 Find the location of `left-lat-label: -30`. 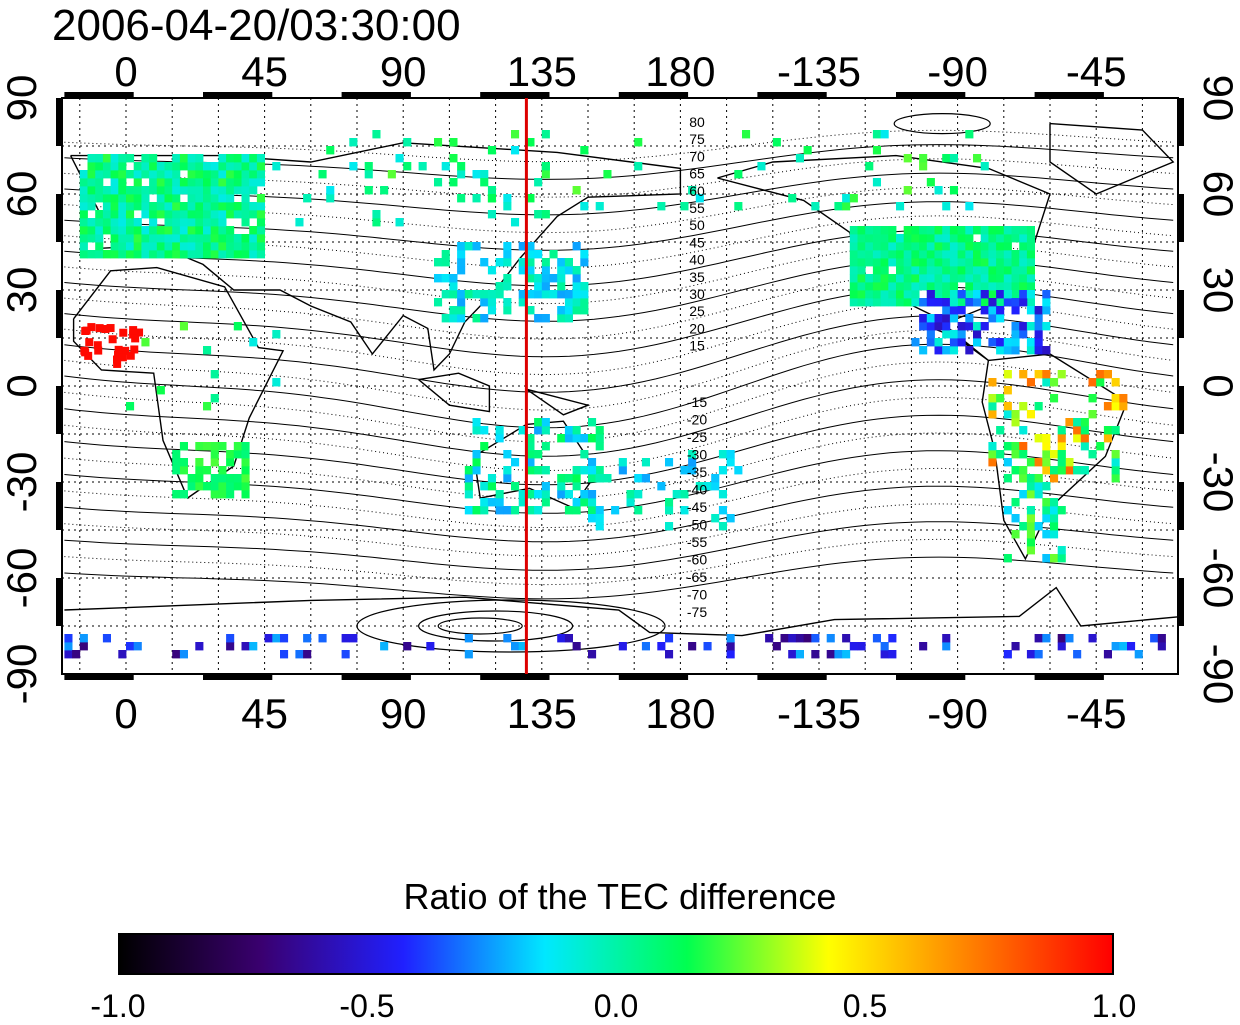

left-lat-label: -30 is located at coordinates (22, 482).